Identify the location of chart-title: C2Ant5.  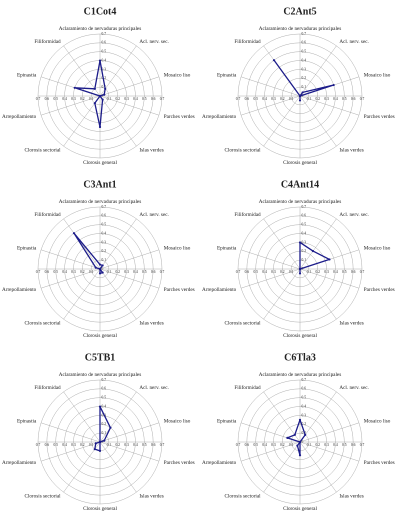
(299, 11).